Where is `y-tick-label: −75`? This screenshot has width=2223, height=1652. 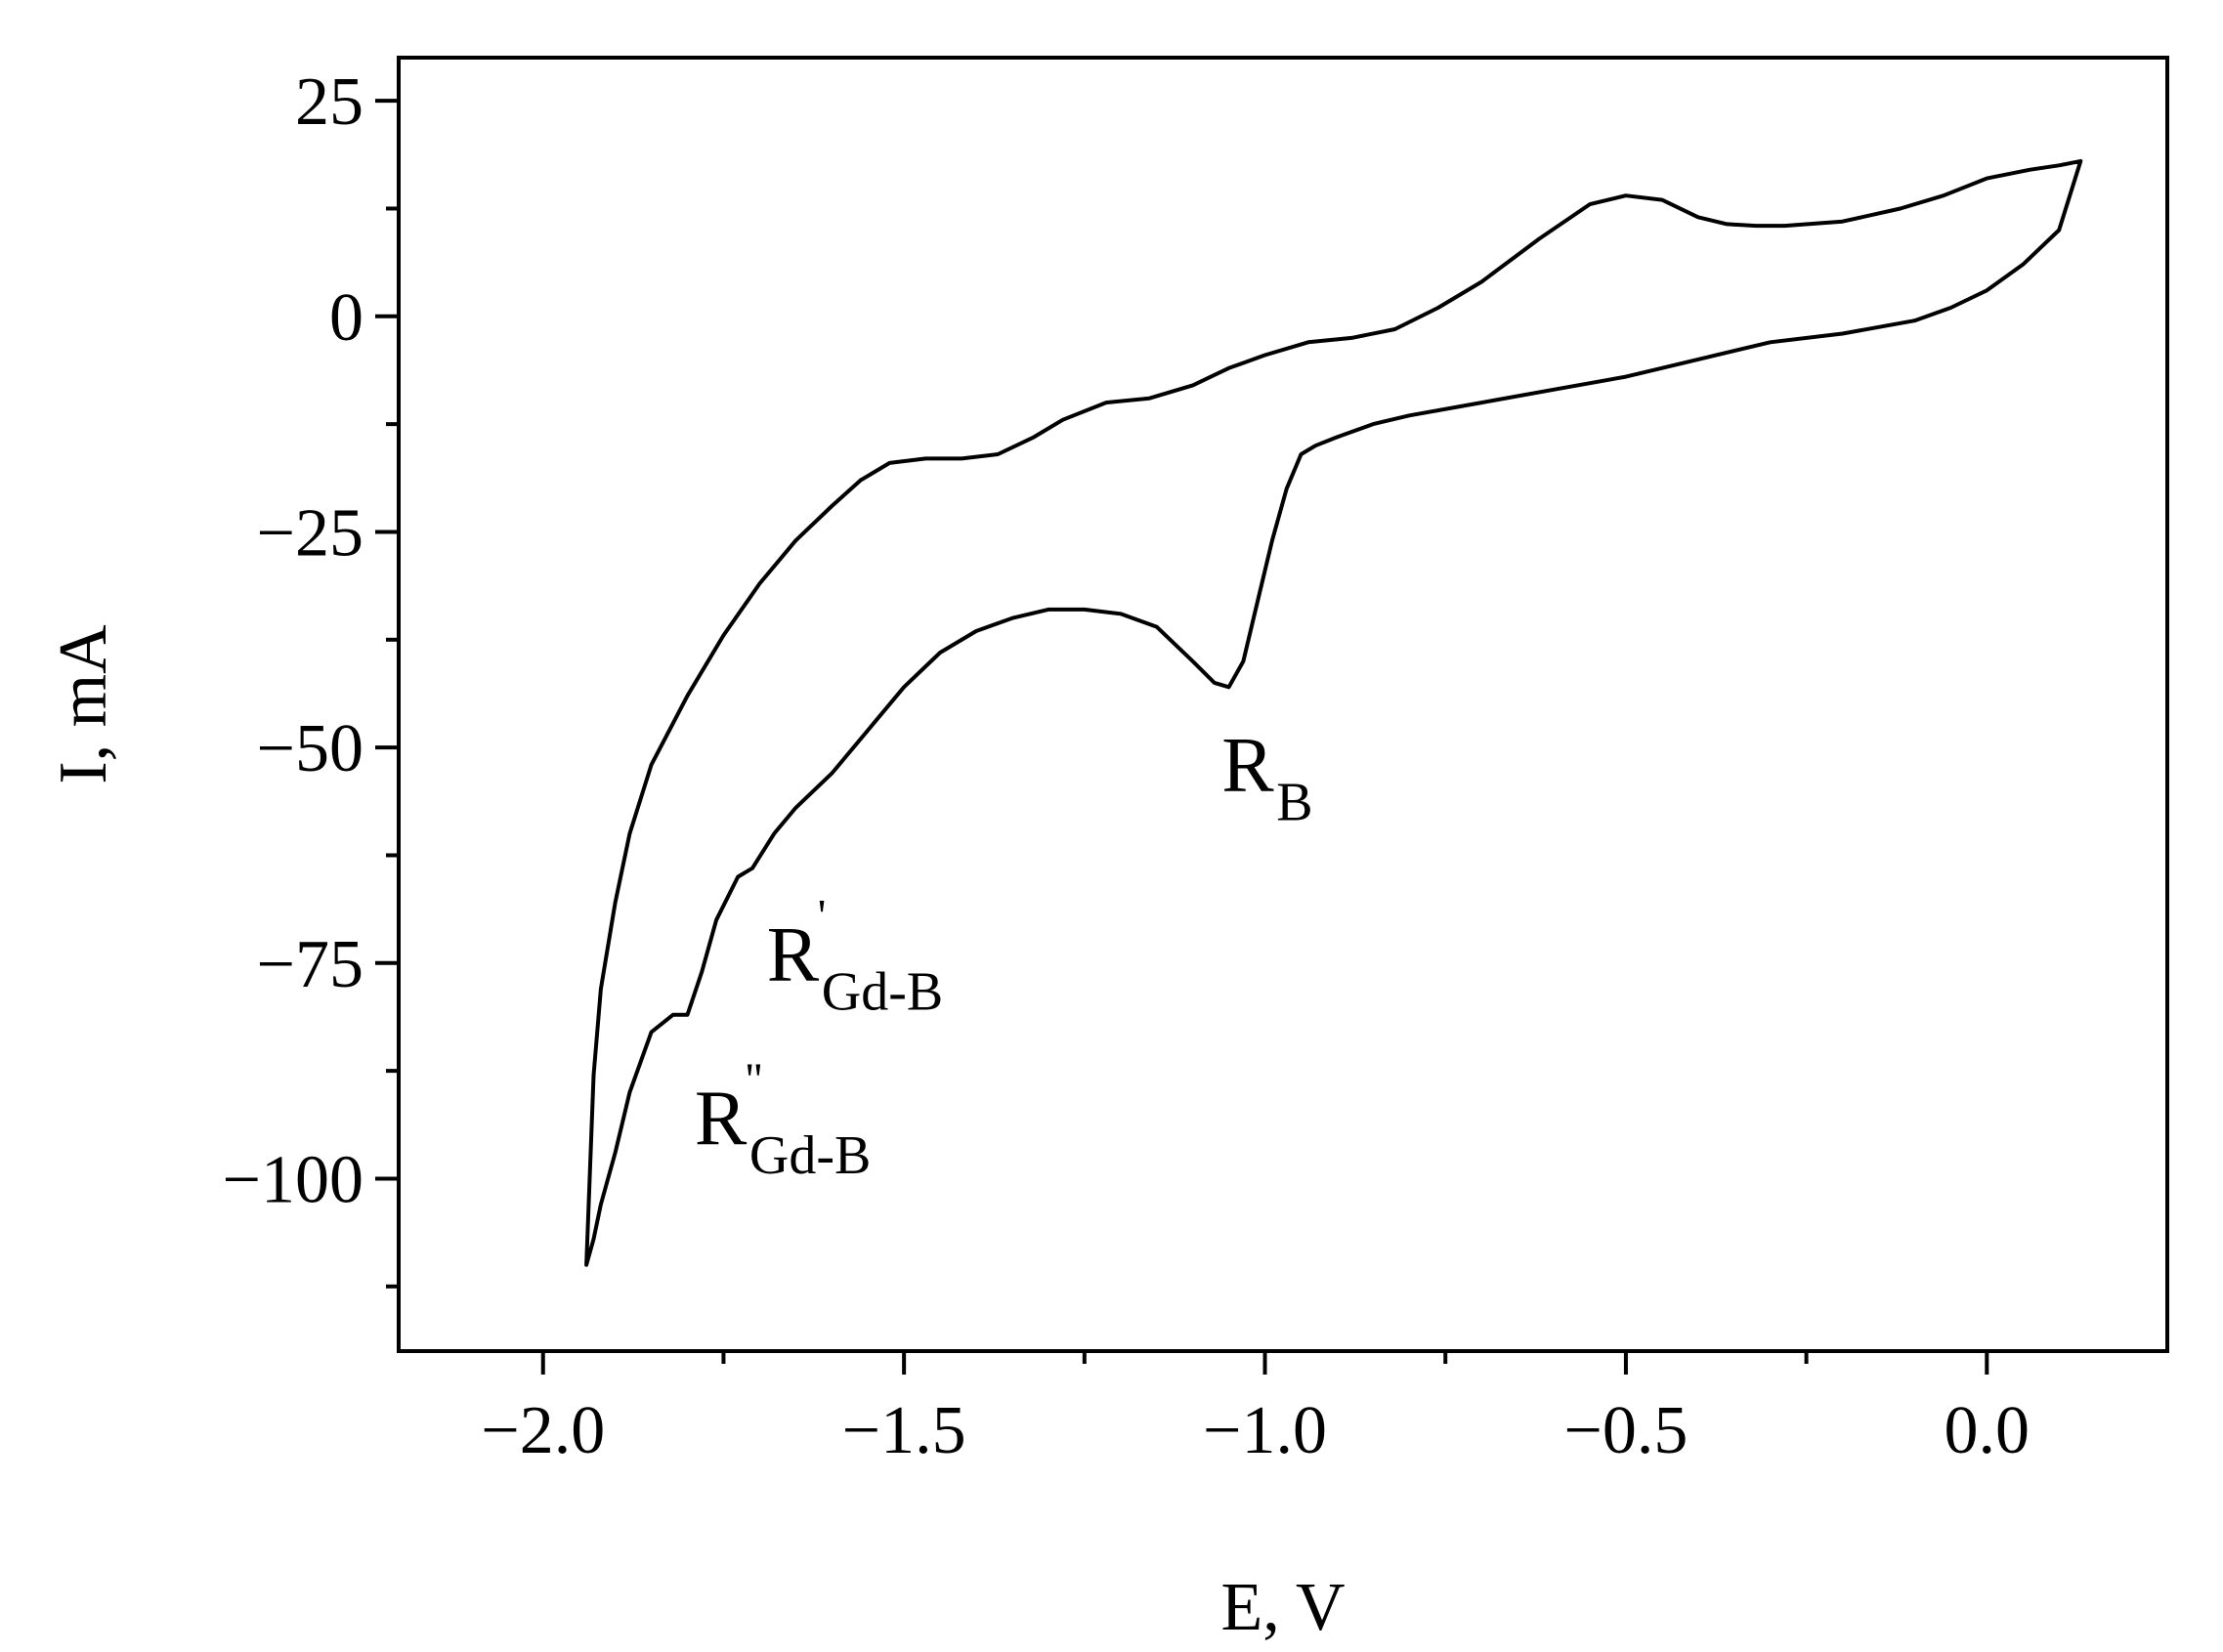
y-tick-label: −75 is located at coordinates (310, 964).